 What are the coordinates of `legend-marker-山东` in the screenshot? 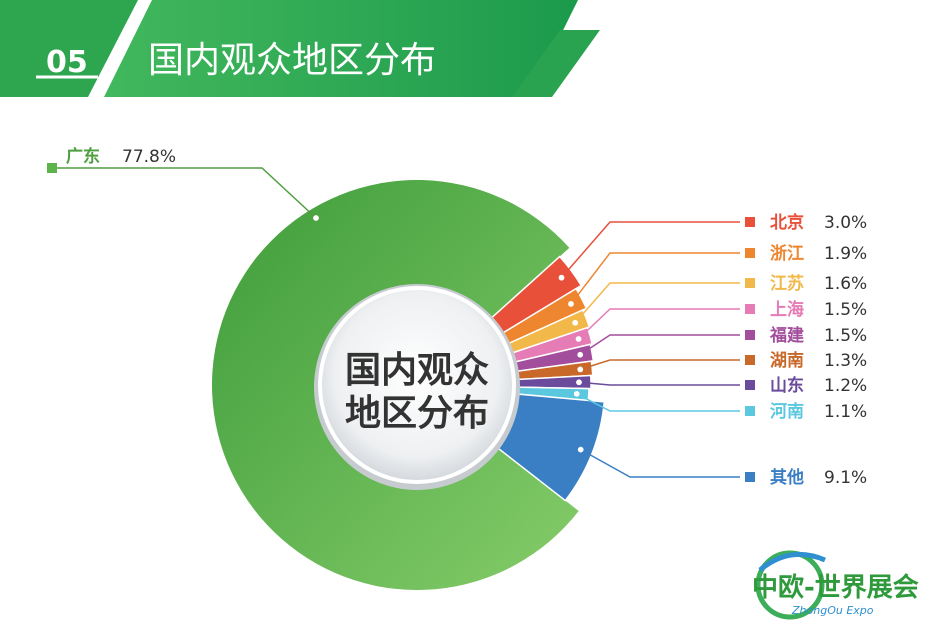 It's located at (750, 385).